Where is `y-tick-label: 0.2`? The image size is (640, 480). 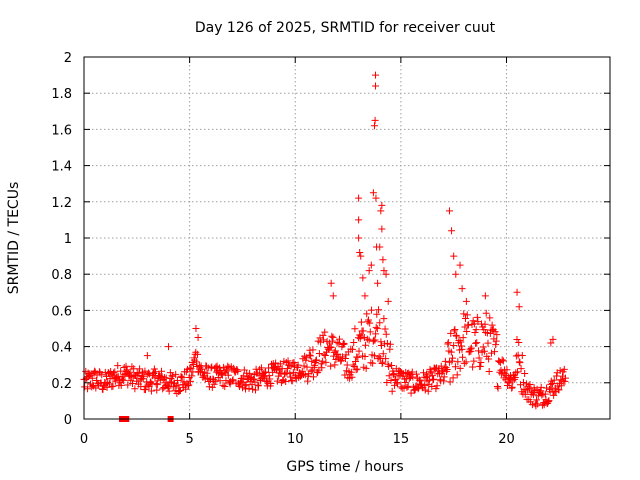 y-tick-label: 0.2 is located at coordinates (61, 384).